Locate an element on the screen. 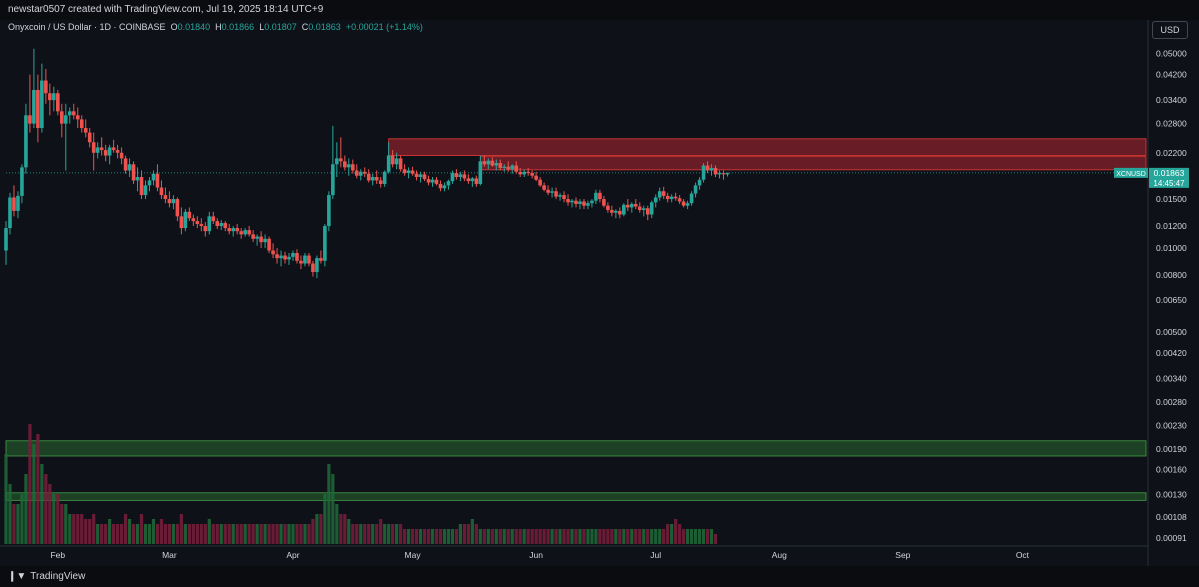 The height and width of the screenshot is (587, 1199). y-tick-label: 0.03400 is located at coordinates (1171, 100).